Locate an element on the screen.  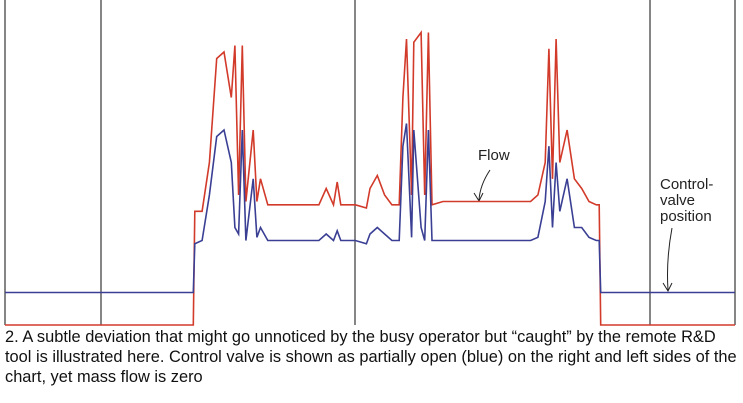
flow-label: Flow is located at coordinates (494, 155).